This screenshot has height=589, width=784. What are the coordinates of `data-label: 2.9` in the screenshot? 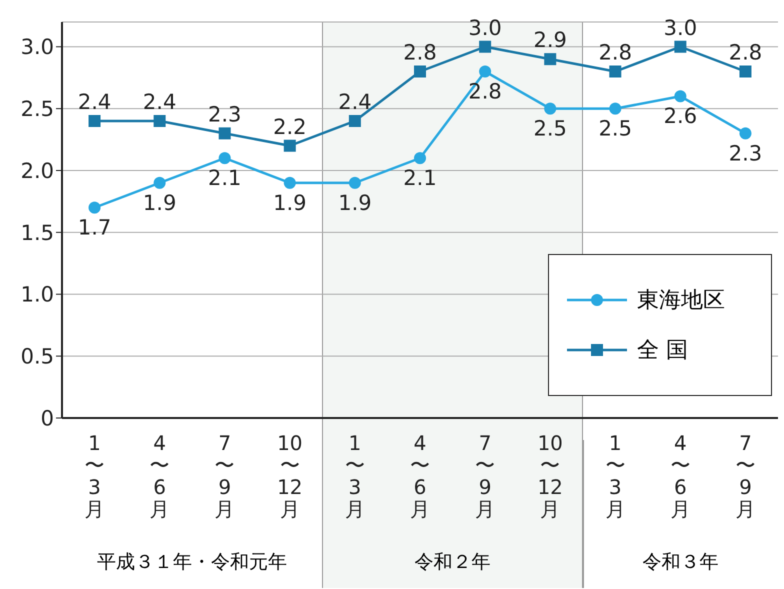 It's located at (550, 40).